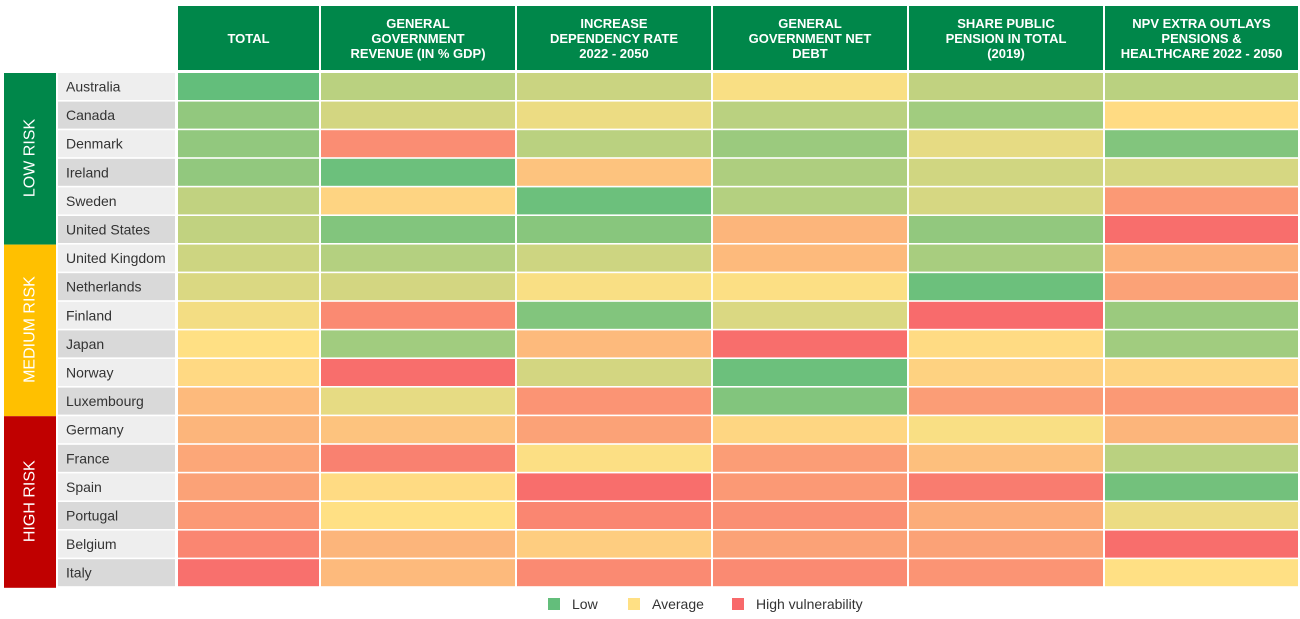  What do you see at coordinates (1201, 23) in the screenshot?
I see `column-header-text: NPV EXTRA OUTLAYS` at bounding box center [1201, 23].